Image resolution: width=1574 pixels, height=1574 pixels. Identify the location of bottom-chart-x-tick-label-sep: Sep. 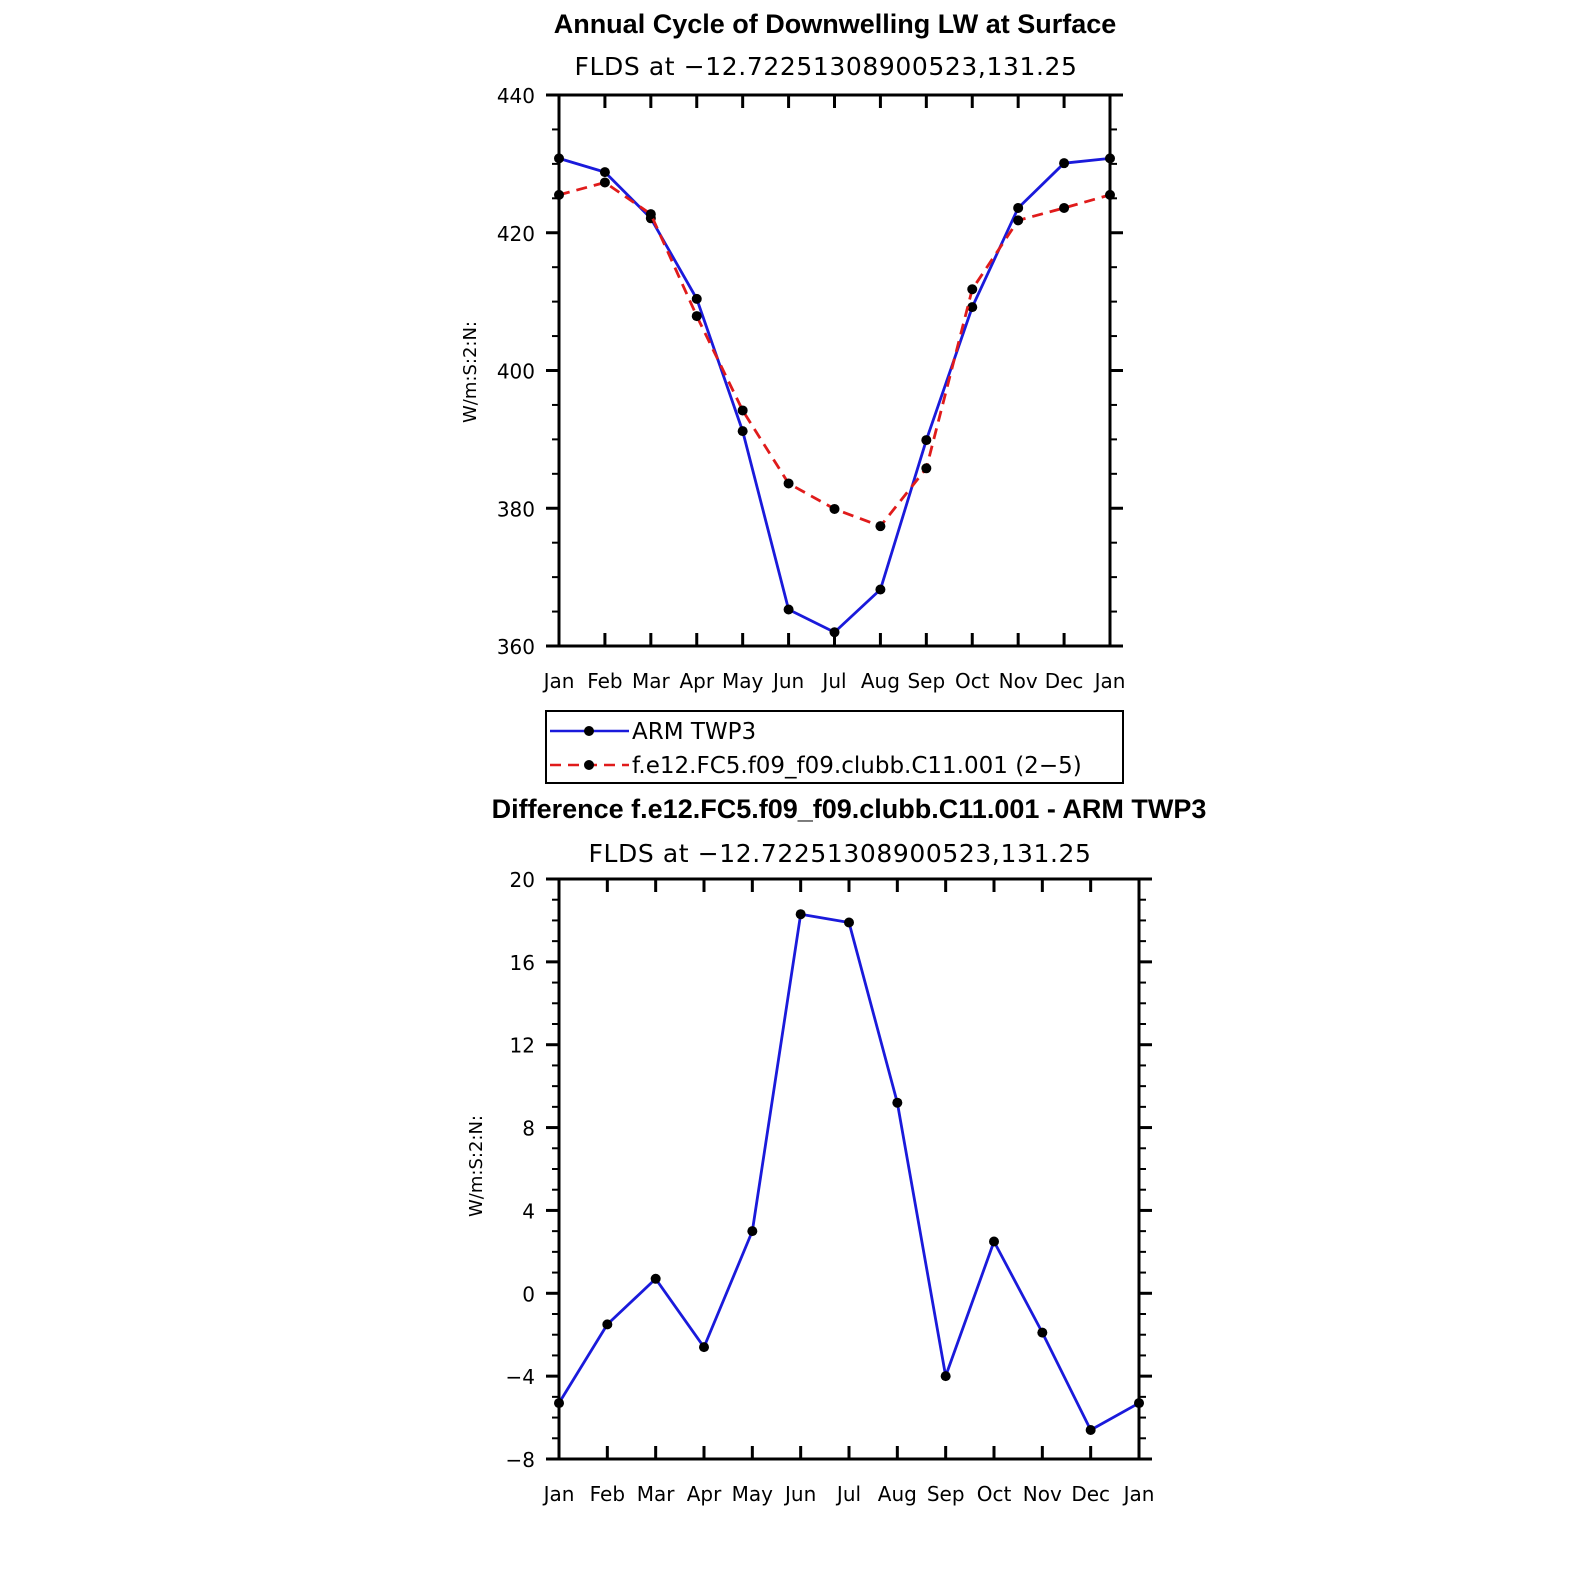
(946, 1494).